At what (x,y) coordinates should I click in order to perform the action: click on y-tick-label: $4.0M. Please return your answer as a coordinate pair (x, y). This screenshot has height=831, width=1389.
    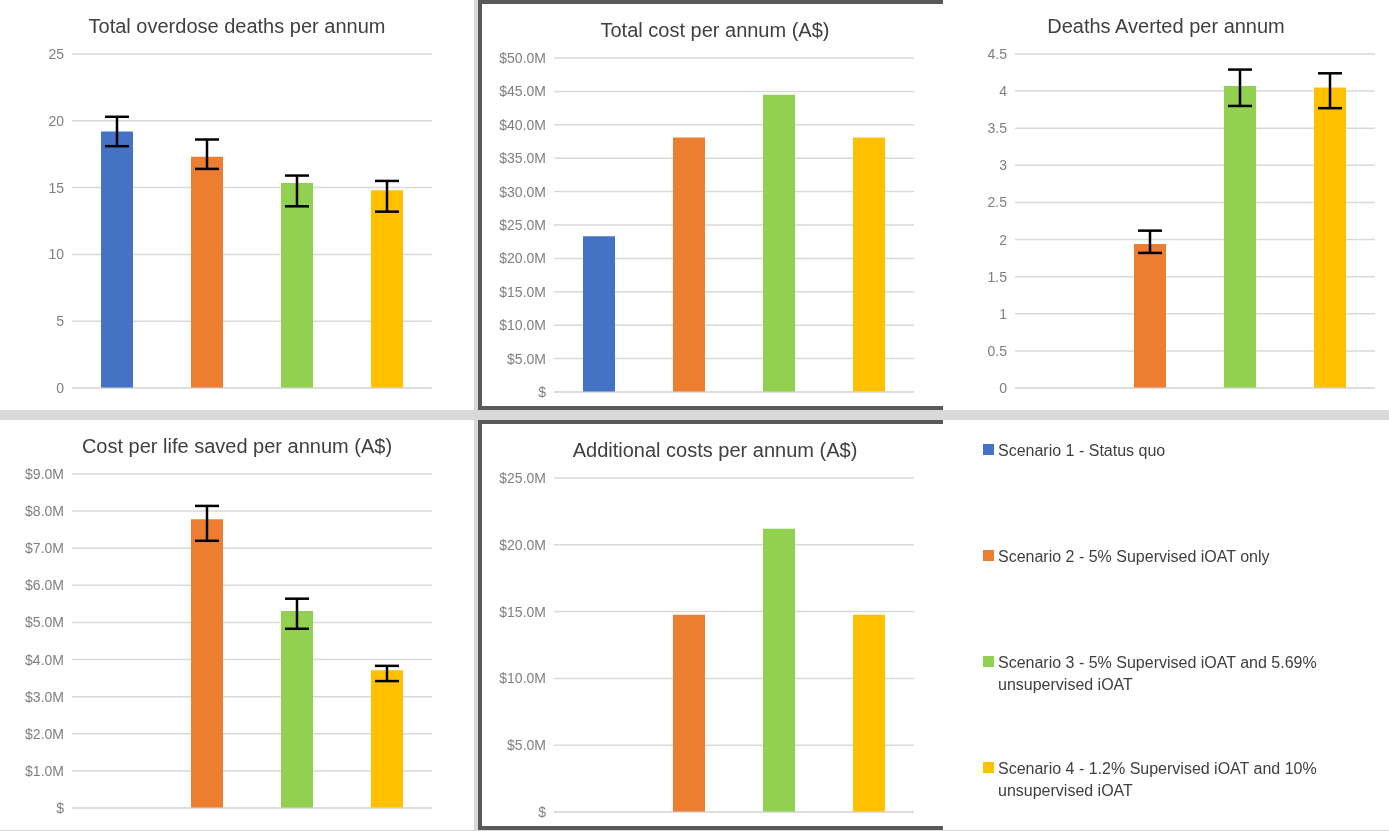
    Looking at the image, I should click on (44, 659).